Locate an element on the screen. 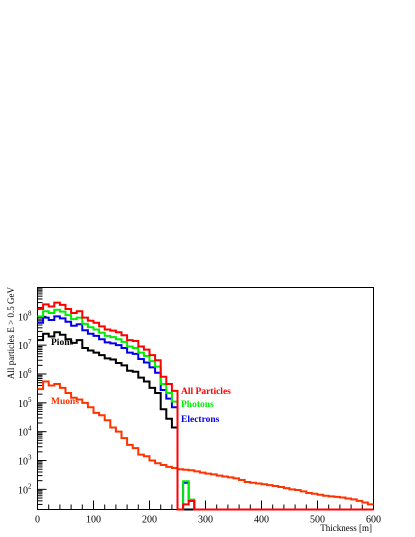 The width and height of the screenshot is (415, 537). x-axis-title: Thickness [m] is located at coordinates (346, 528).